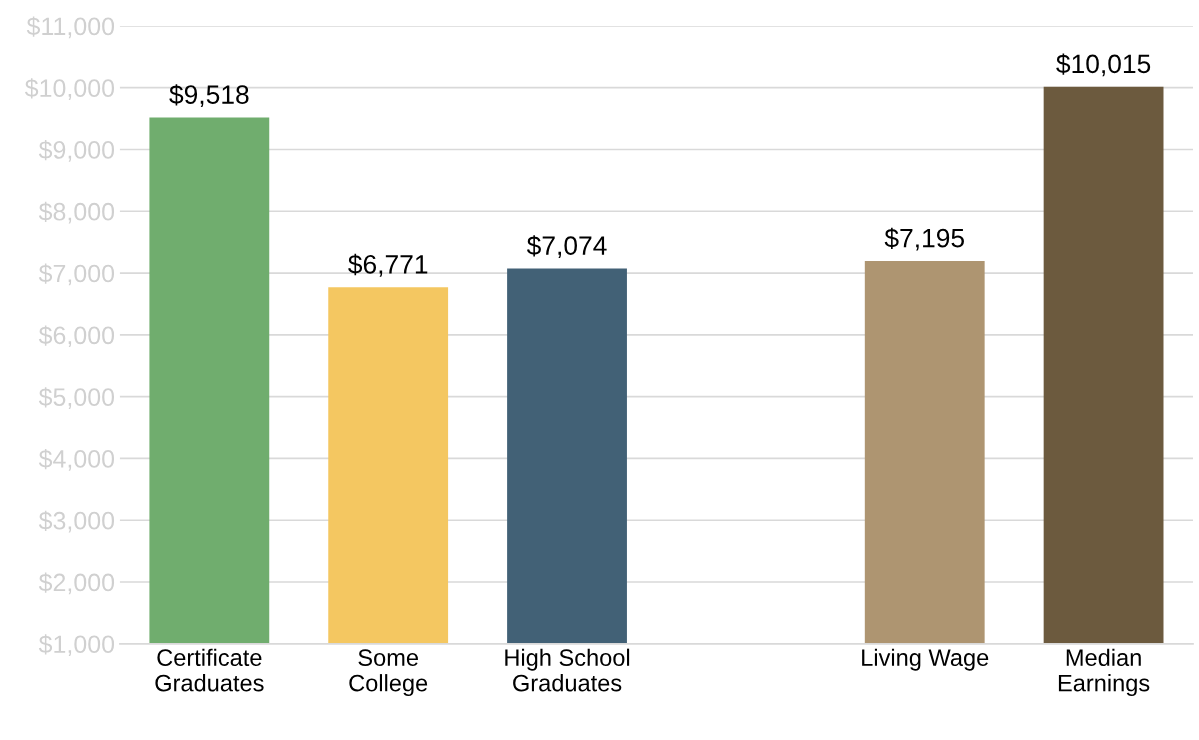 Image resolution: width=1199 pixels, height=740 pixels. Describe the element at coordinates (388, 265) in the screenshot. I see `data-label: $6,771` at that location.